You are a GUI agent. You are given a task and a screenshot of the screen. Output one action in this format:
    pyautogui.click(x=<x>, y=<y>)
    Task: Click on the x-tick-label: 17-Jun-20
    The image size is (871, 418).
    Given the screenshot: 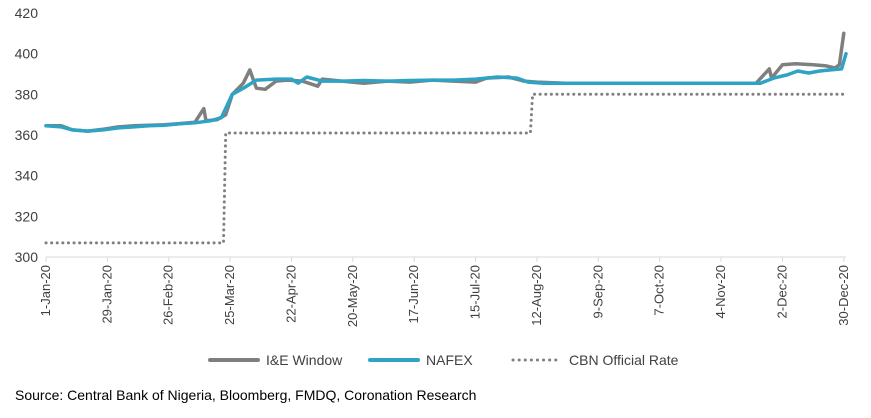 What is the action you would take?
    pyautogui.click(x=413, y=294)
    